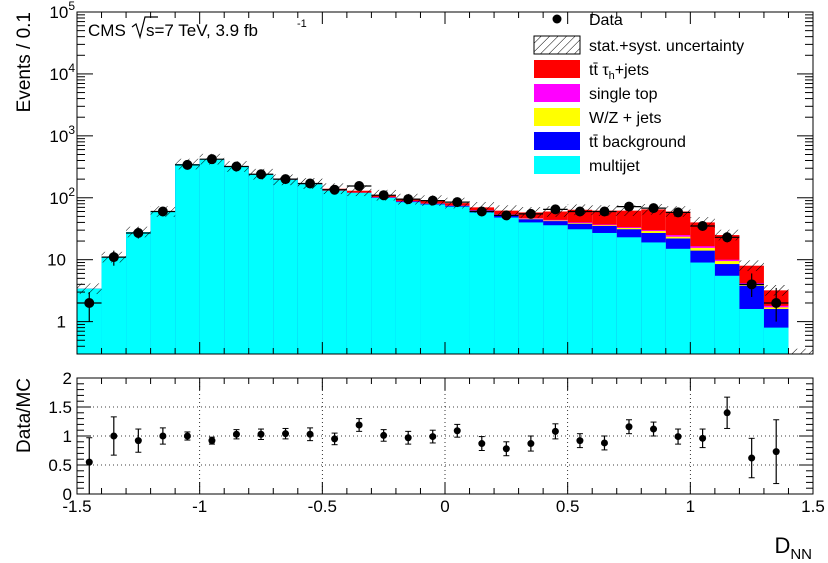  I want to click on cms-label: CMS, so click(107, 30).